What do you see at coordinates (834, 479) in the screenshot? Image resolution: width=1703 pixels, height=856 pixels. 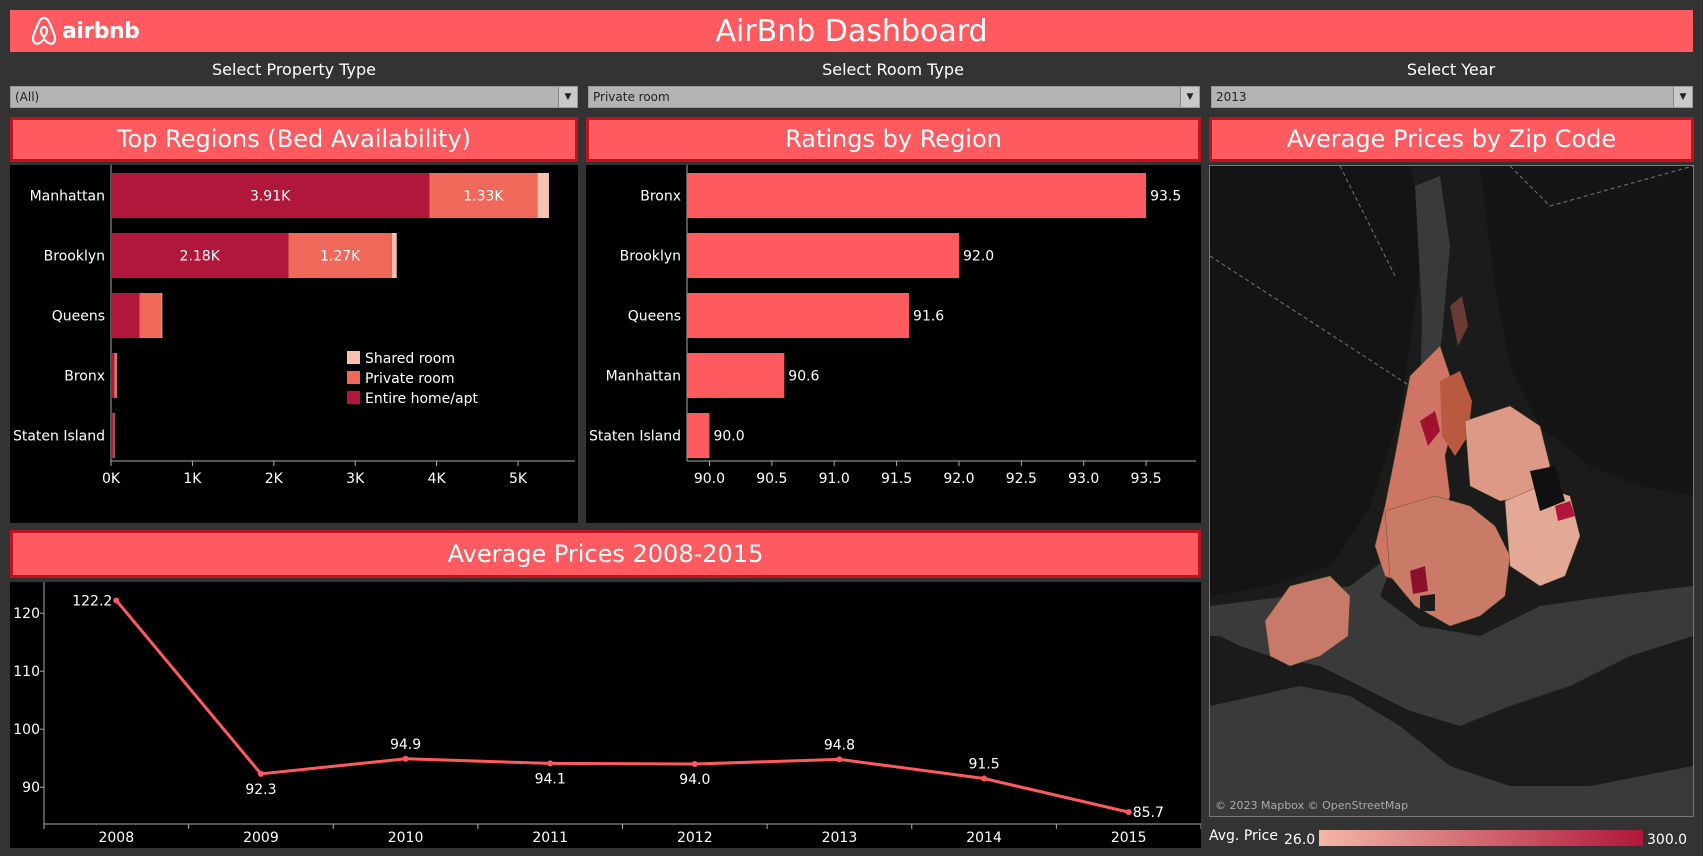 I see `x-tick-label: 91.0` at bounding box center [834, 479].